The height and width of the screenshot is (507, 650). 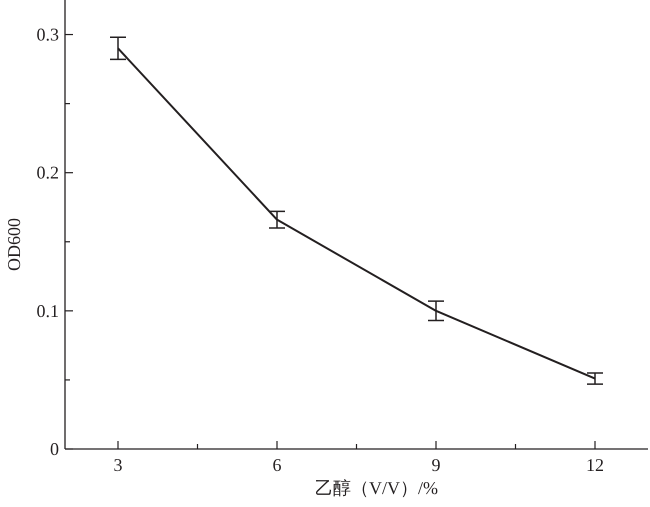 What do you see at coordinates (14, 244) in the screenshot?
I see `y-axis-title: OD600` at bounding box center [14, 244].